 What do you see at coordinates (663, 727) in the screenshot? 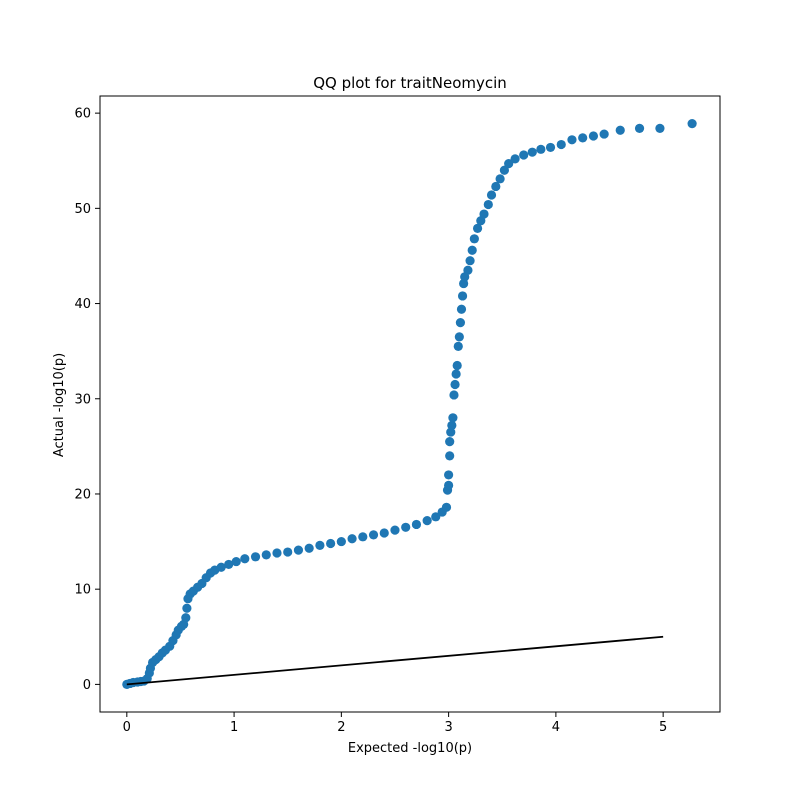
I see `x-tick-label: 5` at bounding box center [663, 727].